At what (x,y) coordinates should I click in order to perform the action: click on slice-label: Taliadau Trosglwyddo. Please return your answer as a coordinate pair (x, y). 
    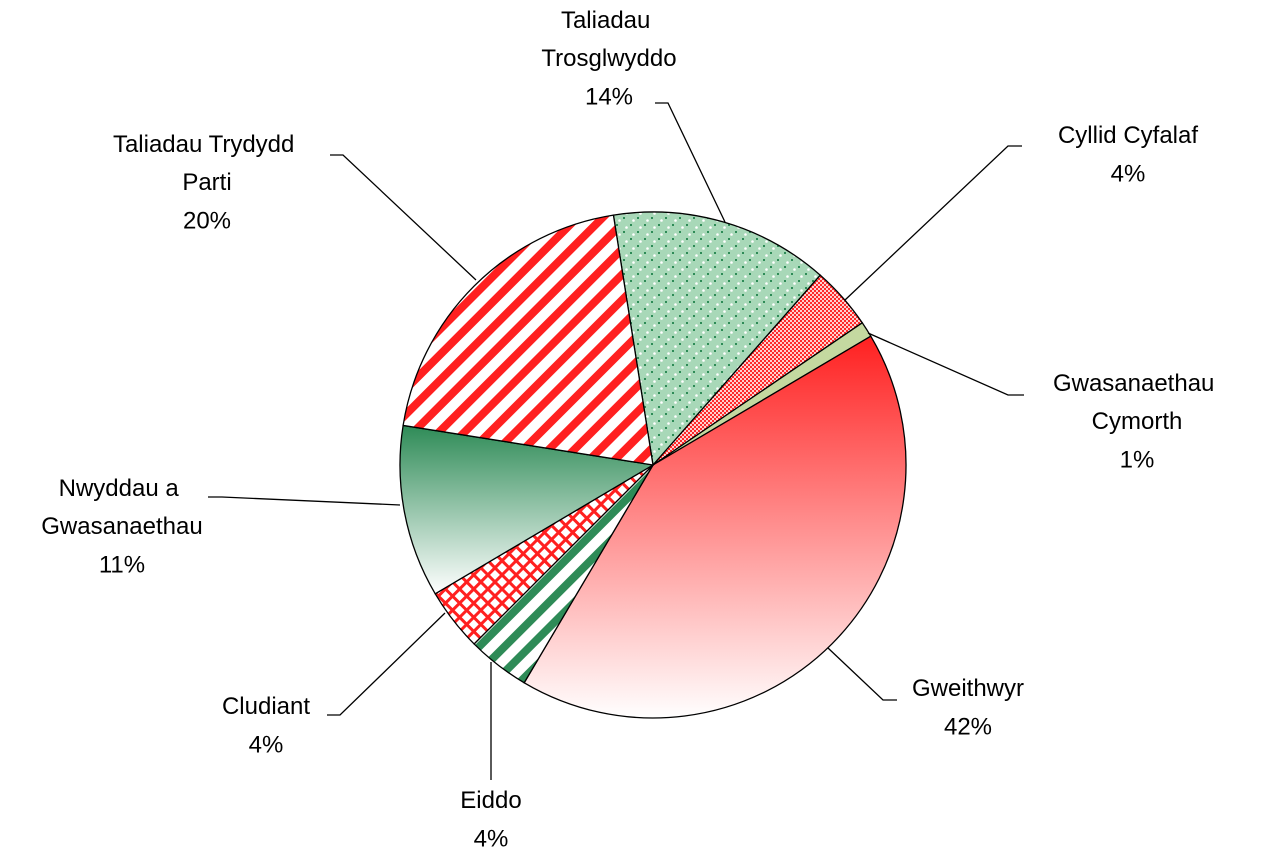
    Looking at the image, I should click on (608, 39).